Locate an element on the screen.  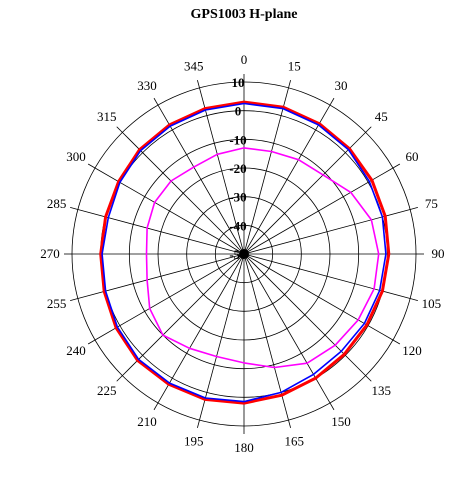
center-dot is located at coordinates (244, 254).